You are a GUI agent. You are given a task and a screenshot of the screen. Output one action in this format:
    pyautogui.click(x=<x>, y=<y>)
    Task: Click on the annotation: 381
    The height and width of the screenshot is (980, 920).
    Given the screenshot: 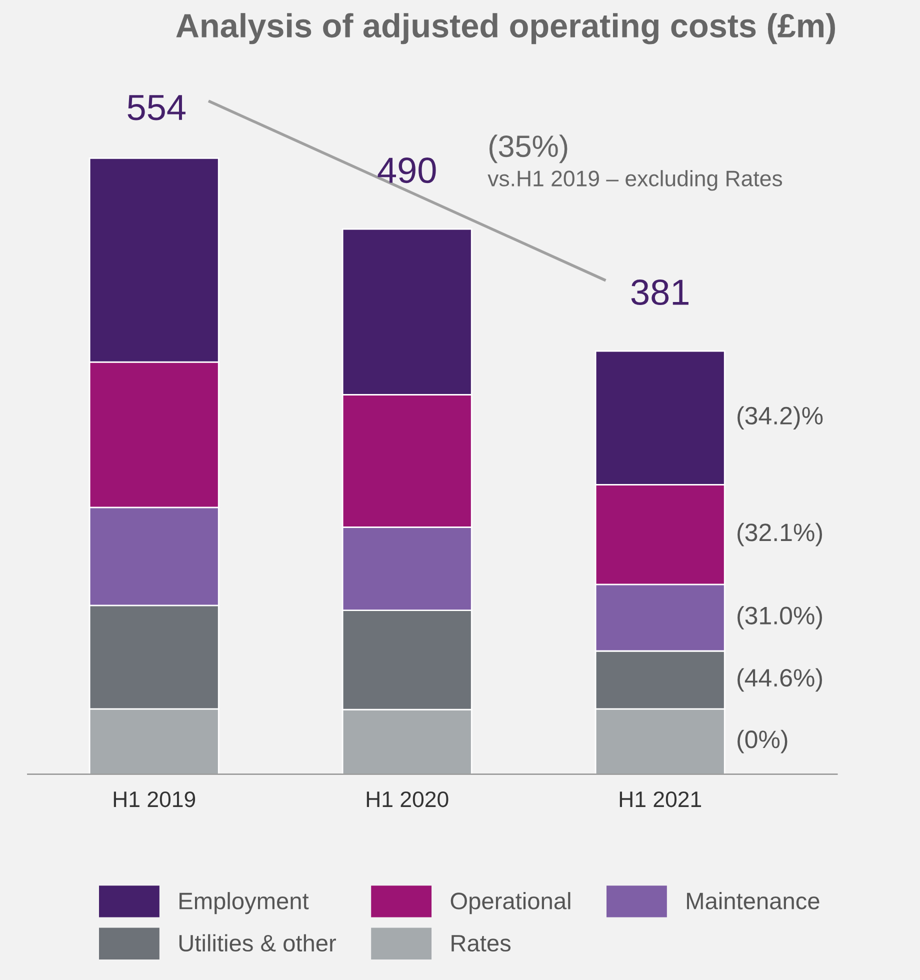 What is the action you would take?
    pyautogui.click(x=659, y=292)
    